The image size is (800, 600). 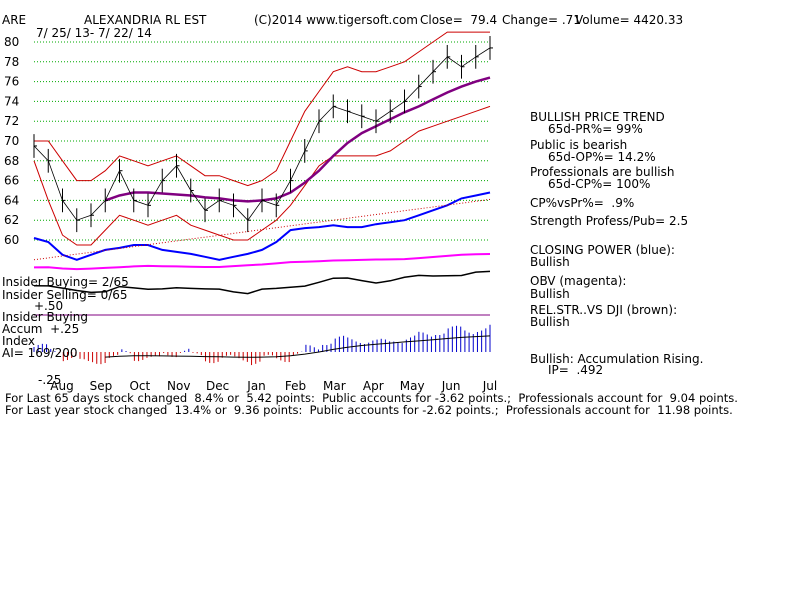 What do you see at coordinates (11, 161) in the screenshot?
I see `y-tick-68: 68` at bounding box center [11, 161].